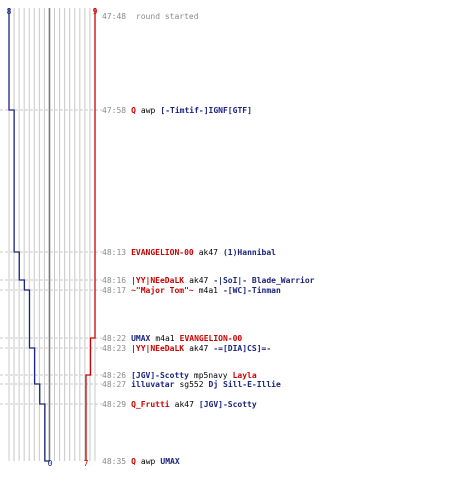 The height and width of the screenshot is (500, 450). I want to click on kill-event-row: 48:13 EVANGELION-00 ak47 (1)Hannibal, so click(189, 252).